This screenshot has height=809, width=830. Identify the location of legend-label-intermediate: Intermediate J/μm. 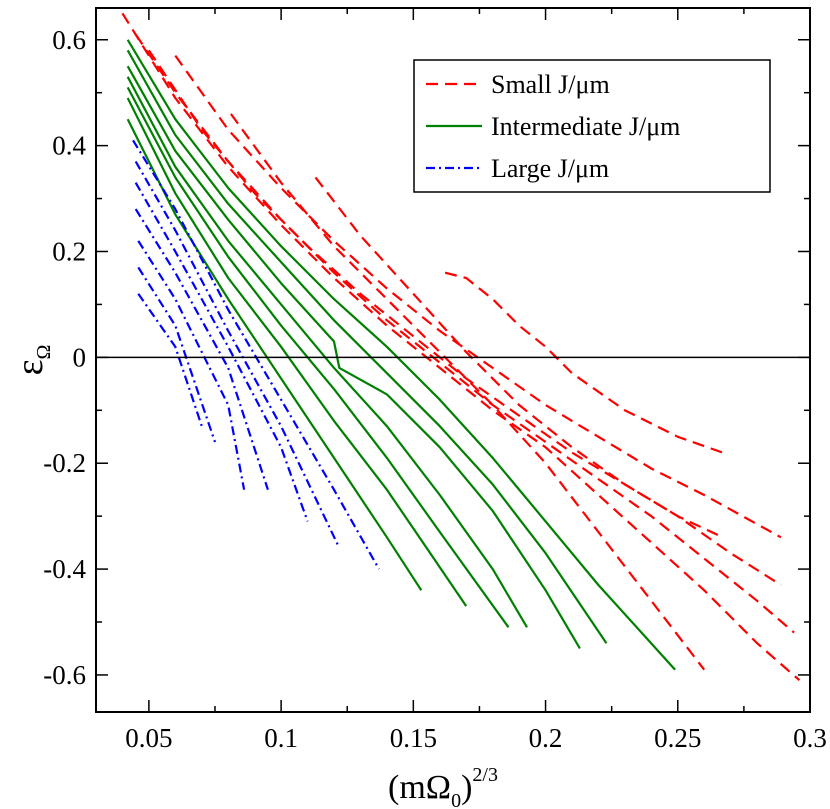
(585, 126).